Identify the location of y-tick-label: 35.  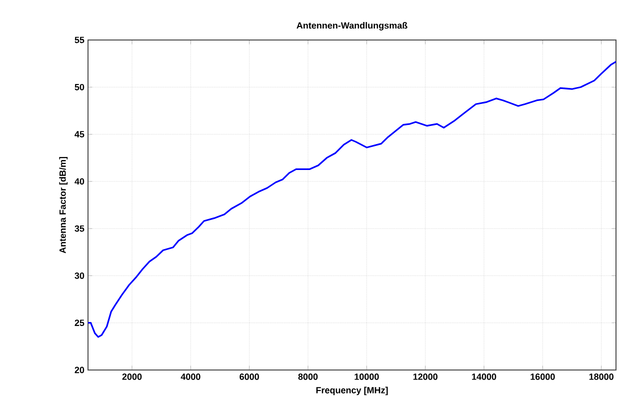
(79, 228).